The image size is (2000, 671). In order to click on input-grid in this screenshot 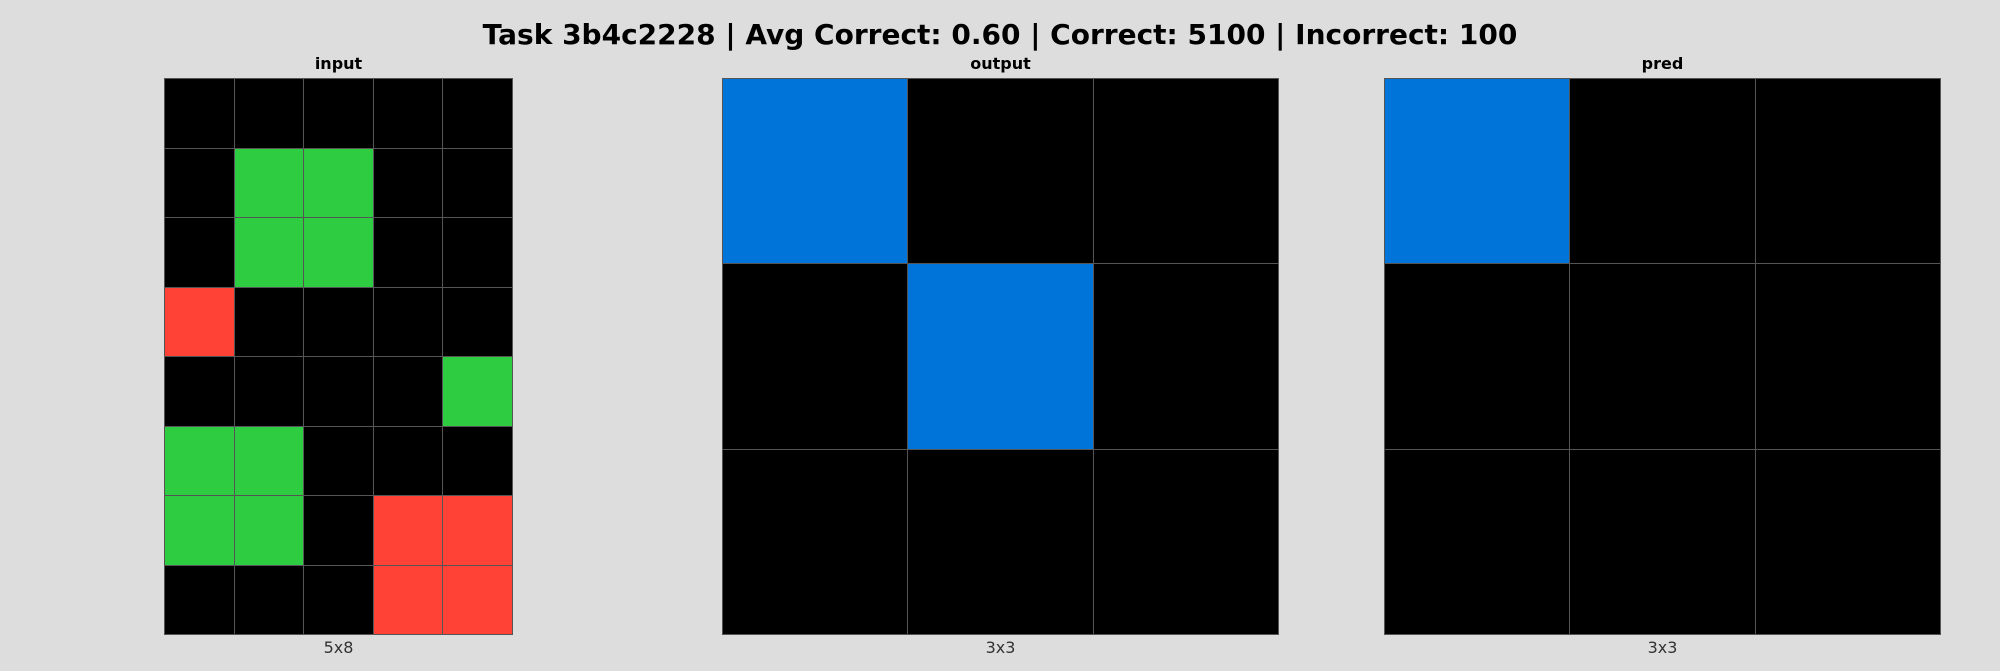, I will do `click(338, 356)`.